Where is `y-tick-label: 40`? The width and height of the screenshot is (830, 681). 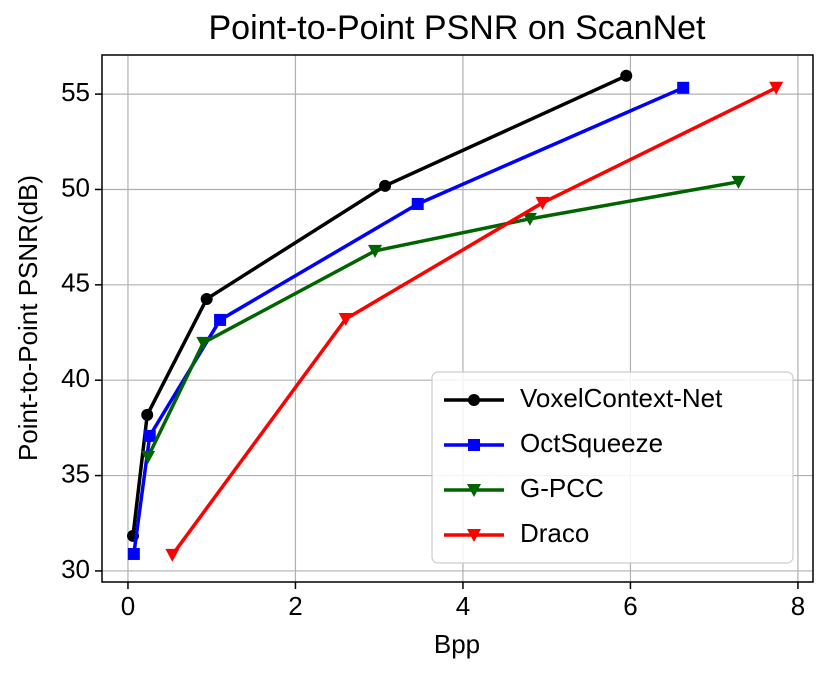 y-tick-label: 40 is located at coordinates (75, 378).